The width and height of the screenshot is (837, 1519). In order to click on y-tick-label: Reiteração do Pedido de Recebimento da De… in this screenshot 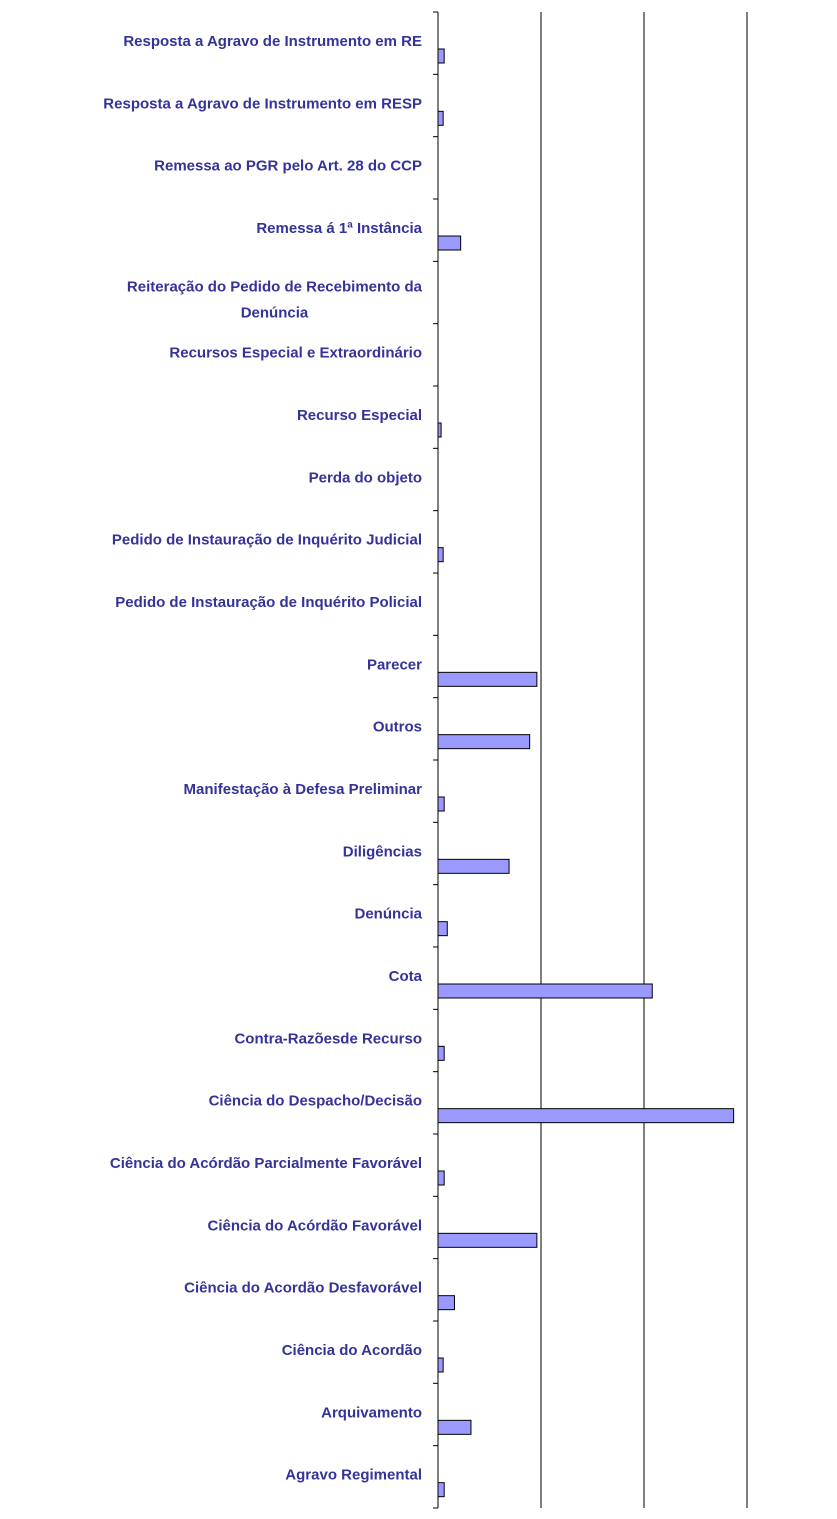, I will do `click(275, 299)`.